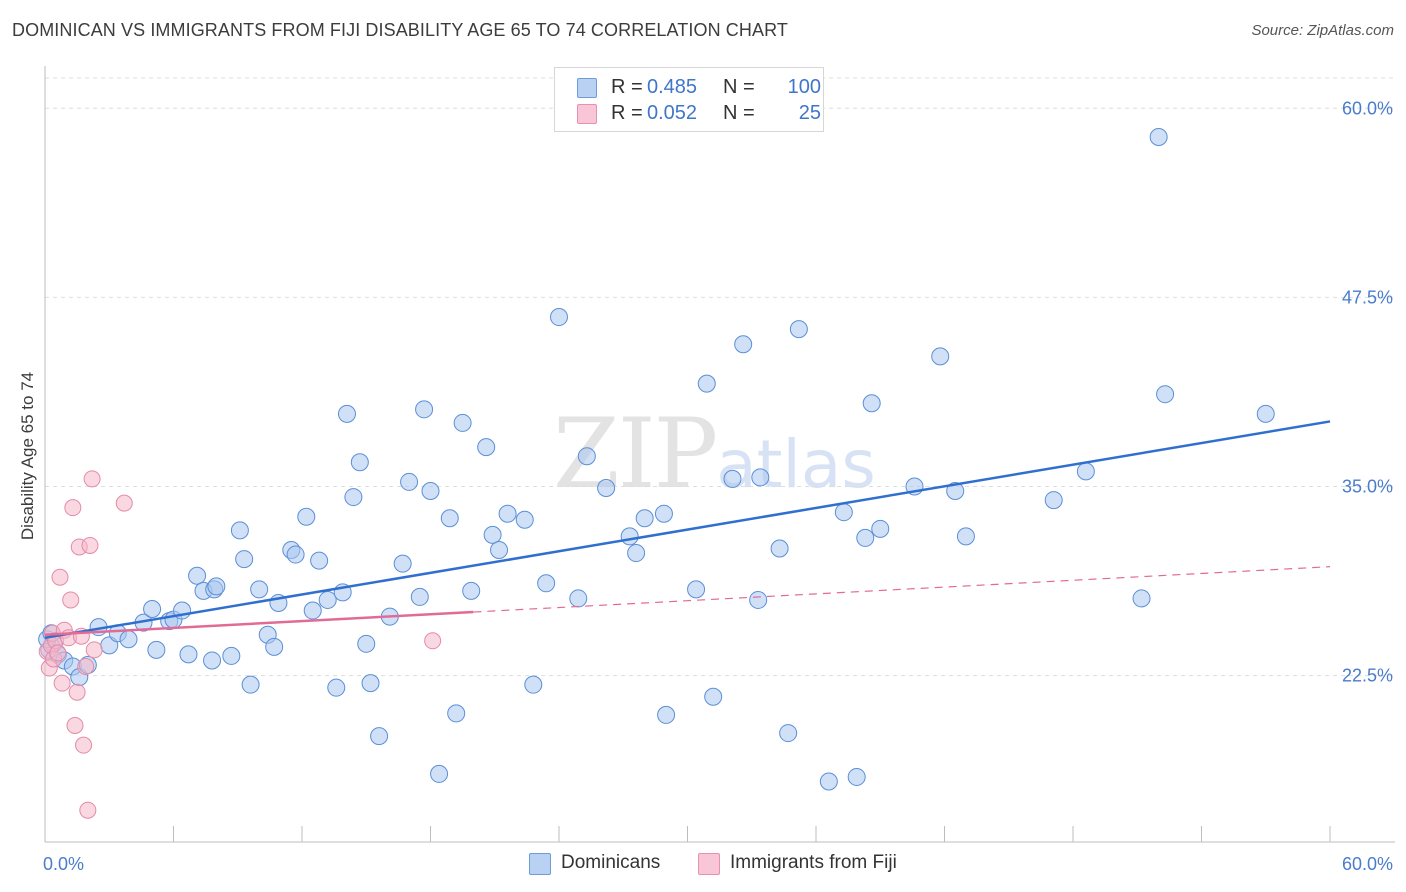  I want to click on y-axis-label: Disability Age 65 to 74, so click(27, 456).